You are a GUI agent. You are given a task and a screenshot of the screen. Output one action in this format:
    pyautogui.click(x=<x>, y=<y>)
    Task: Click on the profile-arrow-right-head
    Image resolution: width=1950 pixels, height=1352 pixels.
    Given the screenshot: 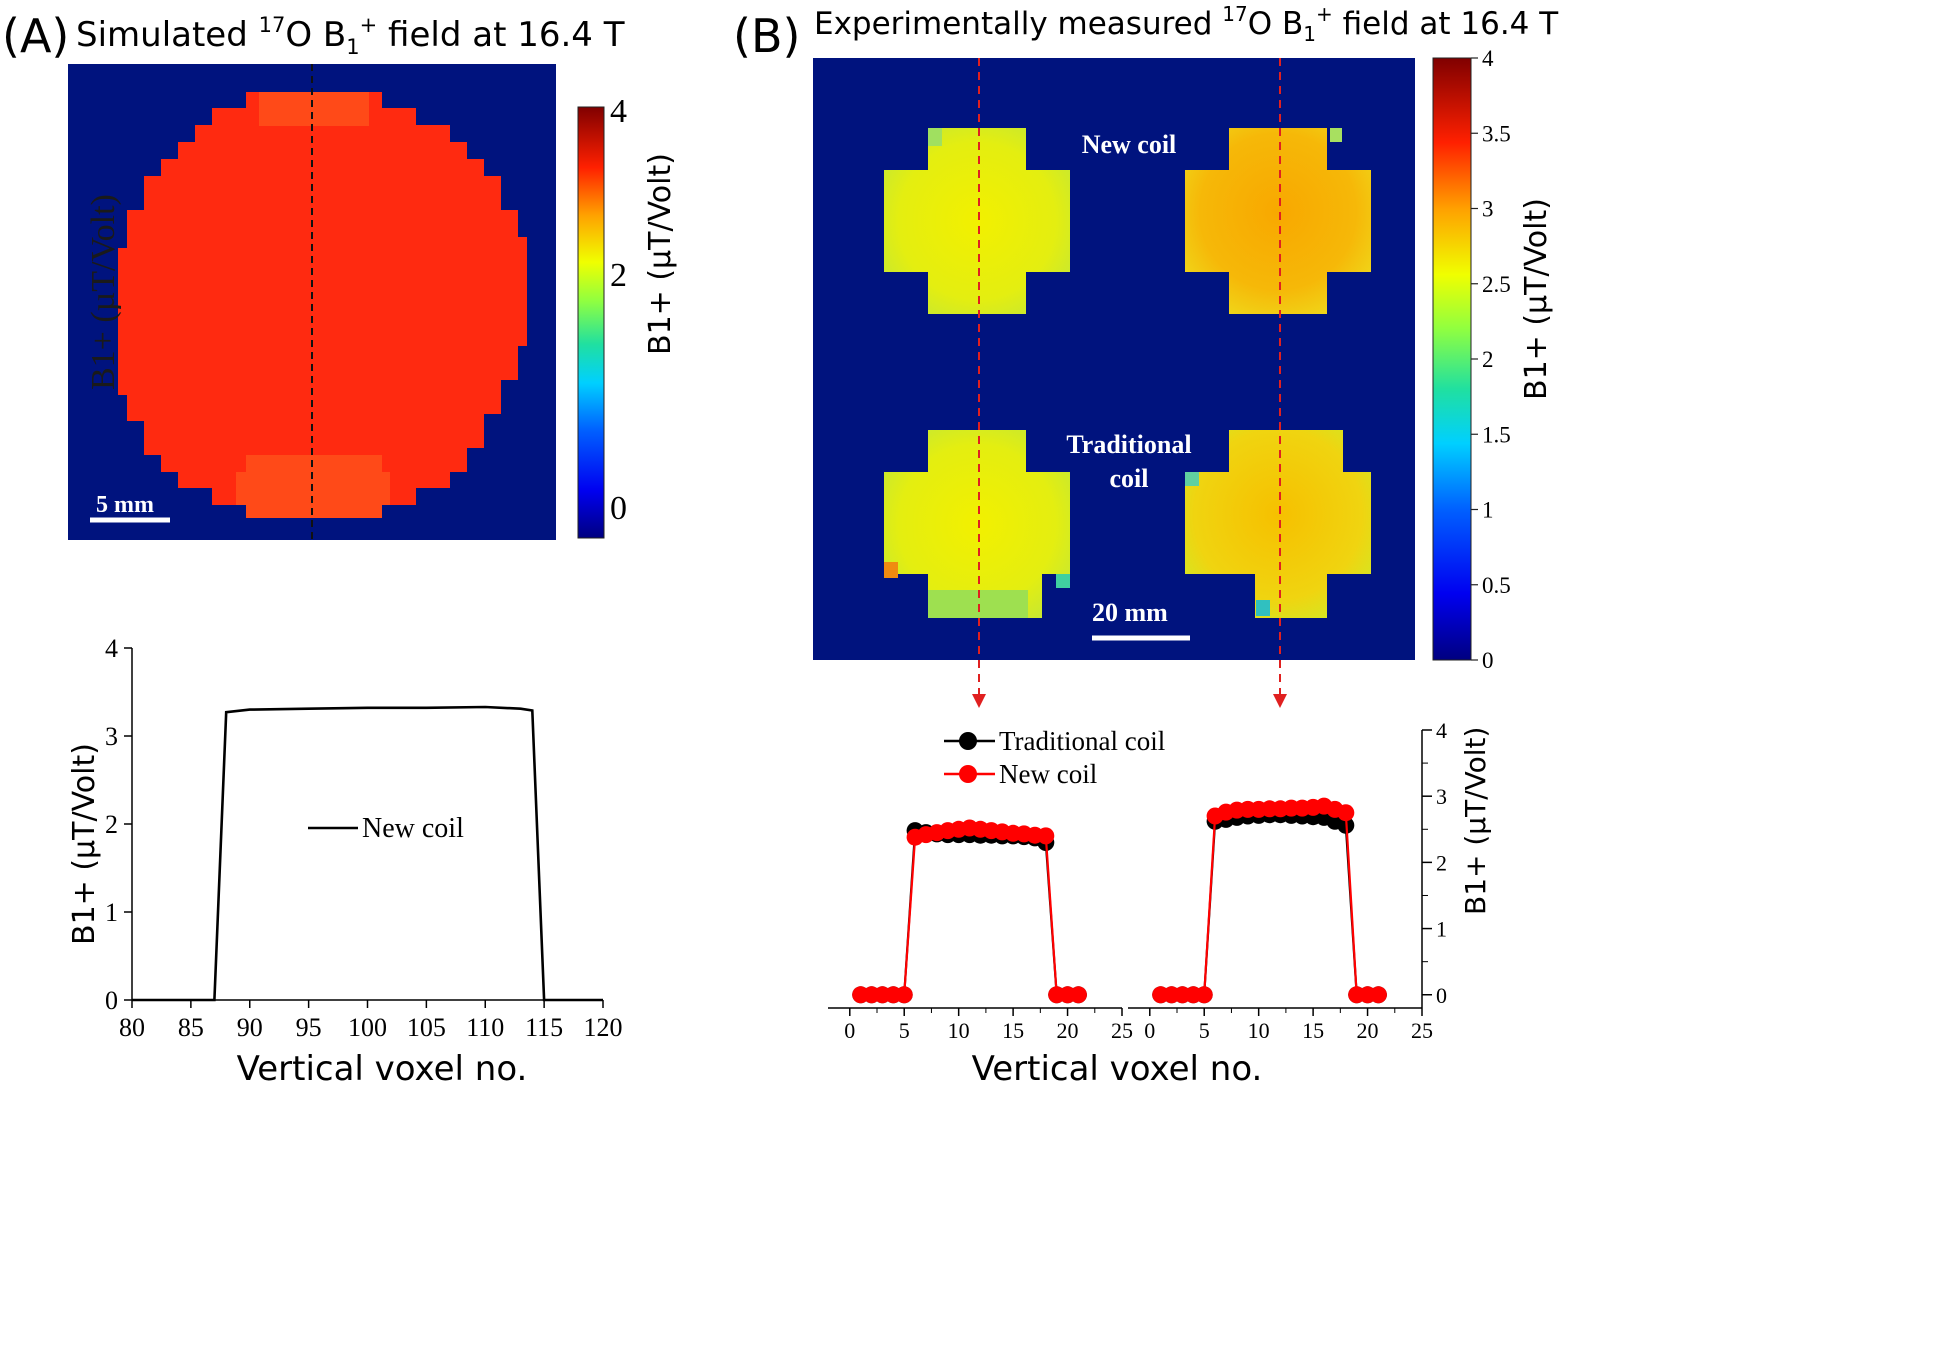 What is the action you would take?
    pyautogui.click(x=1280, y=701)
    